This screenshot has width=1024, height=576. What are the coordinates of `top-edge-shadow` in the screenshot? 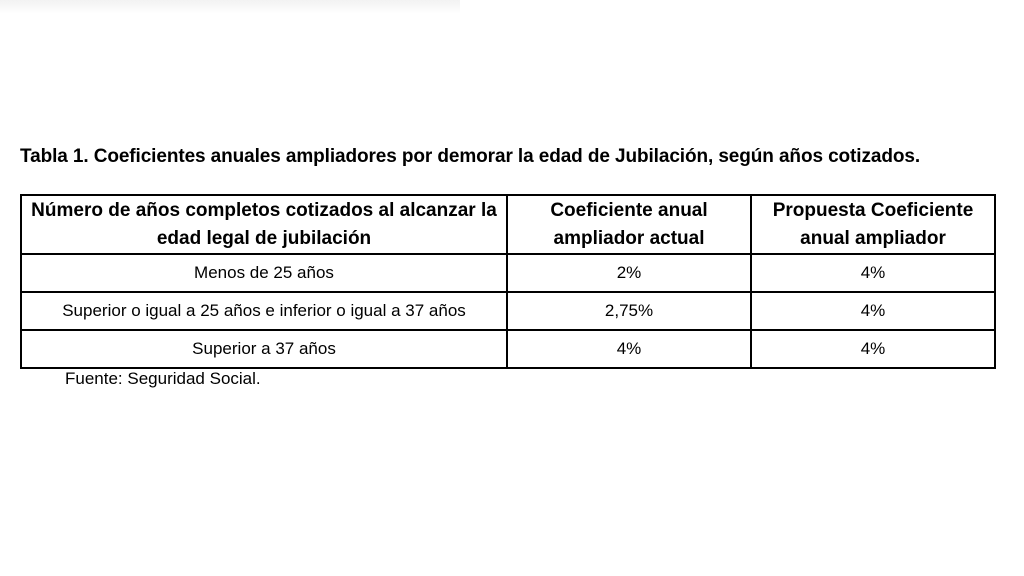 It's located at (230, 7).